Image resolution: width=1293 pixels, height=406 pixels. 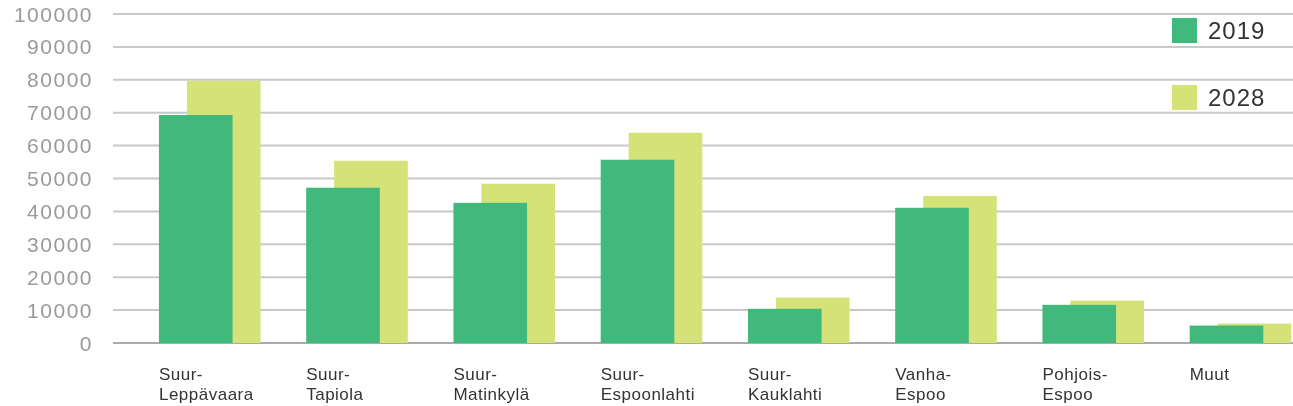 What do you see at coordinates (60, 80) in the screenshot?
I see `y-tick-label: 80000` at bounding box center [60, 80].